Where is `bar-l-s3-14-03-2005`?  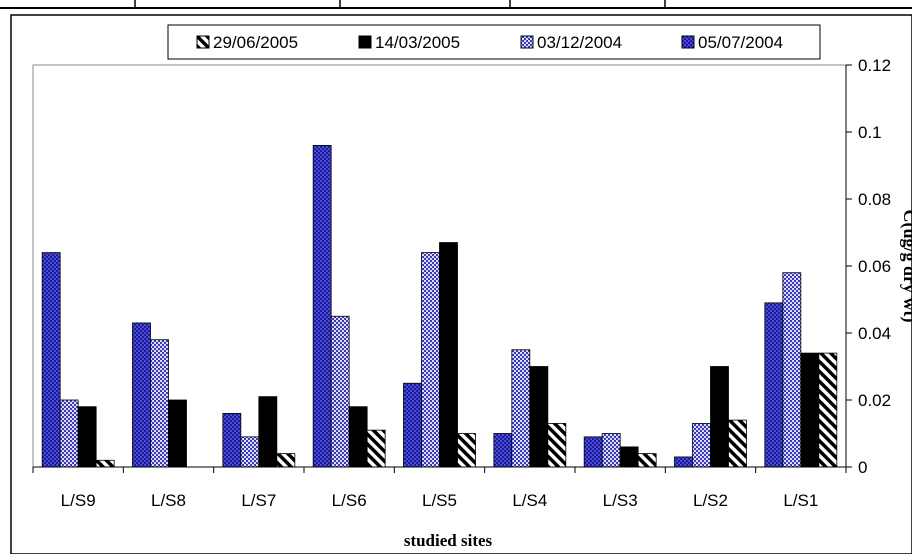 bar-l-s3-14-03-2005 is located at coordinates (629, 457).